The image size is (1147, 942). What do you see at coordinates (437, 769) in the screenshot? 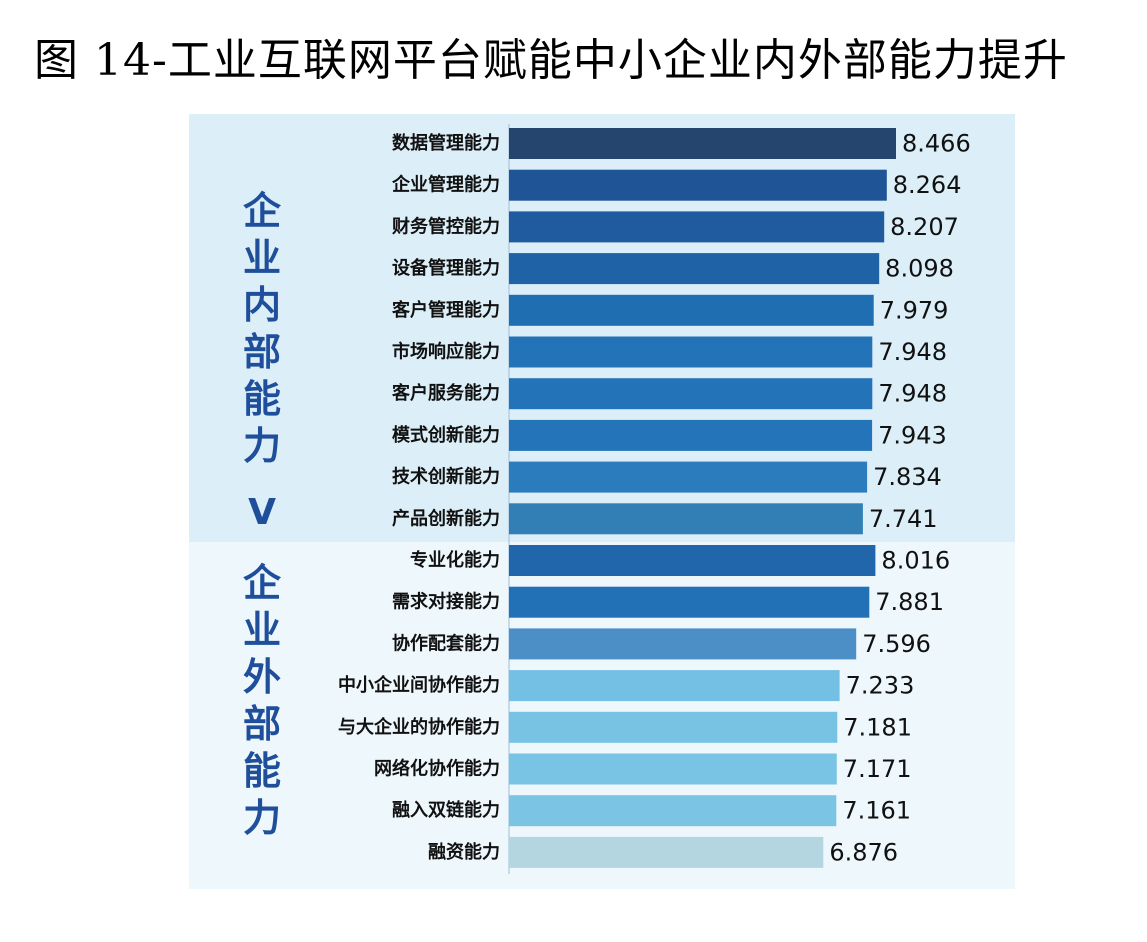
I see `category-label: 网络化协作能力` at bounding box center [437, 769].